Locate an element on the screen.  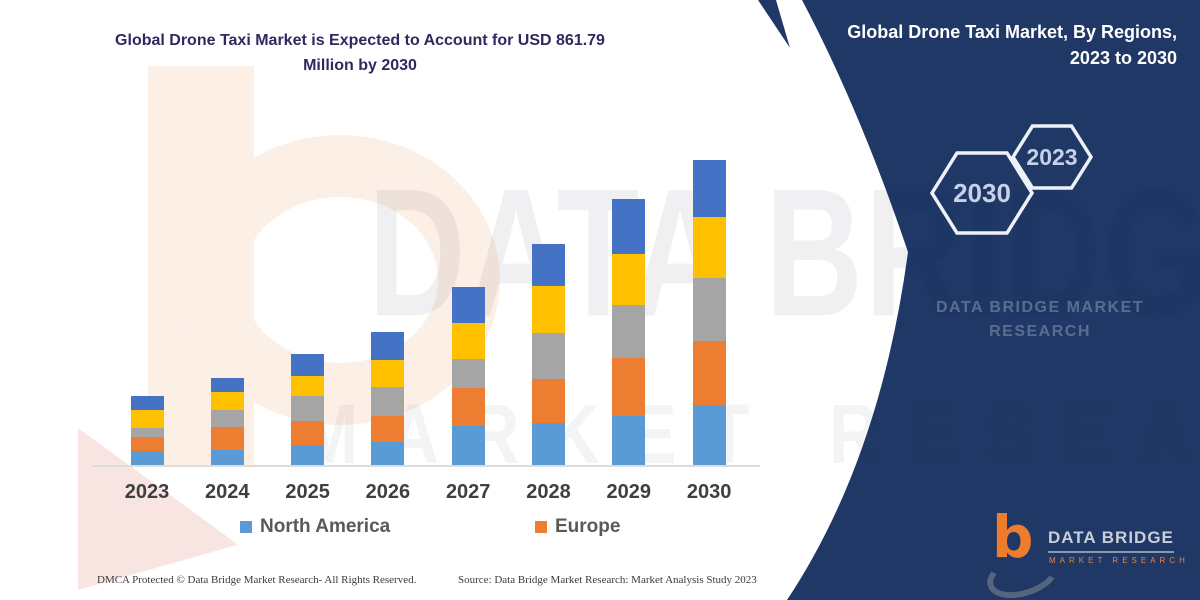
x-axis-label-2027: 2027 is located at coordinates (468, 492).